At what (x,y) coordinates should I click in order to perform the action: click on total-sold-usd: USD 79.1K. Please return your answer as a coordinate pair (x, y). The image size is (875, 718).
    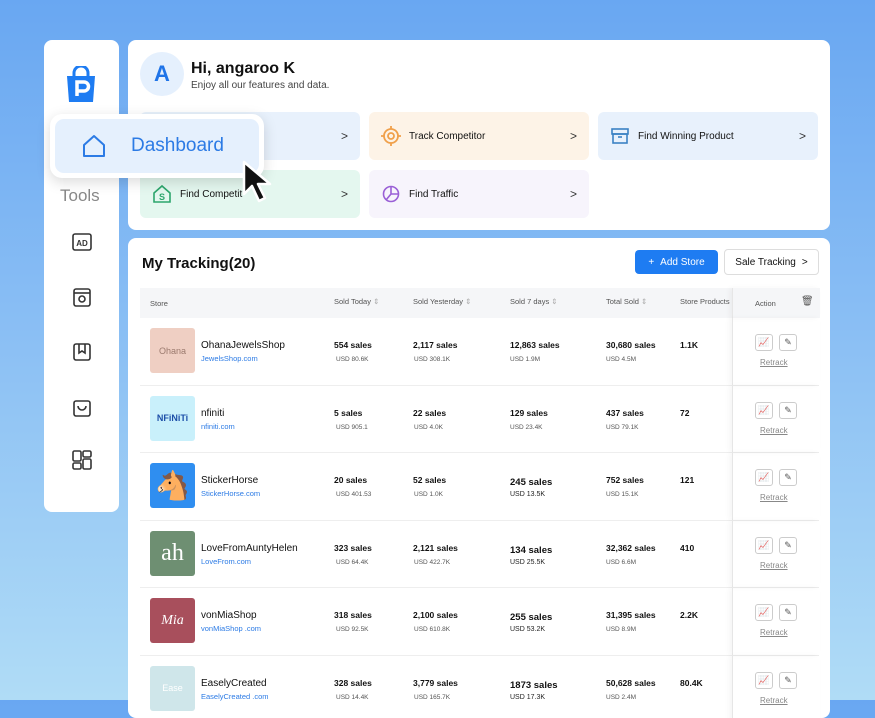
    Looking at the image, I should click on (622, 427).